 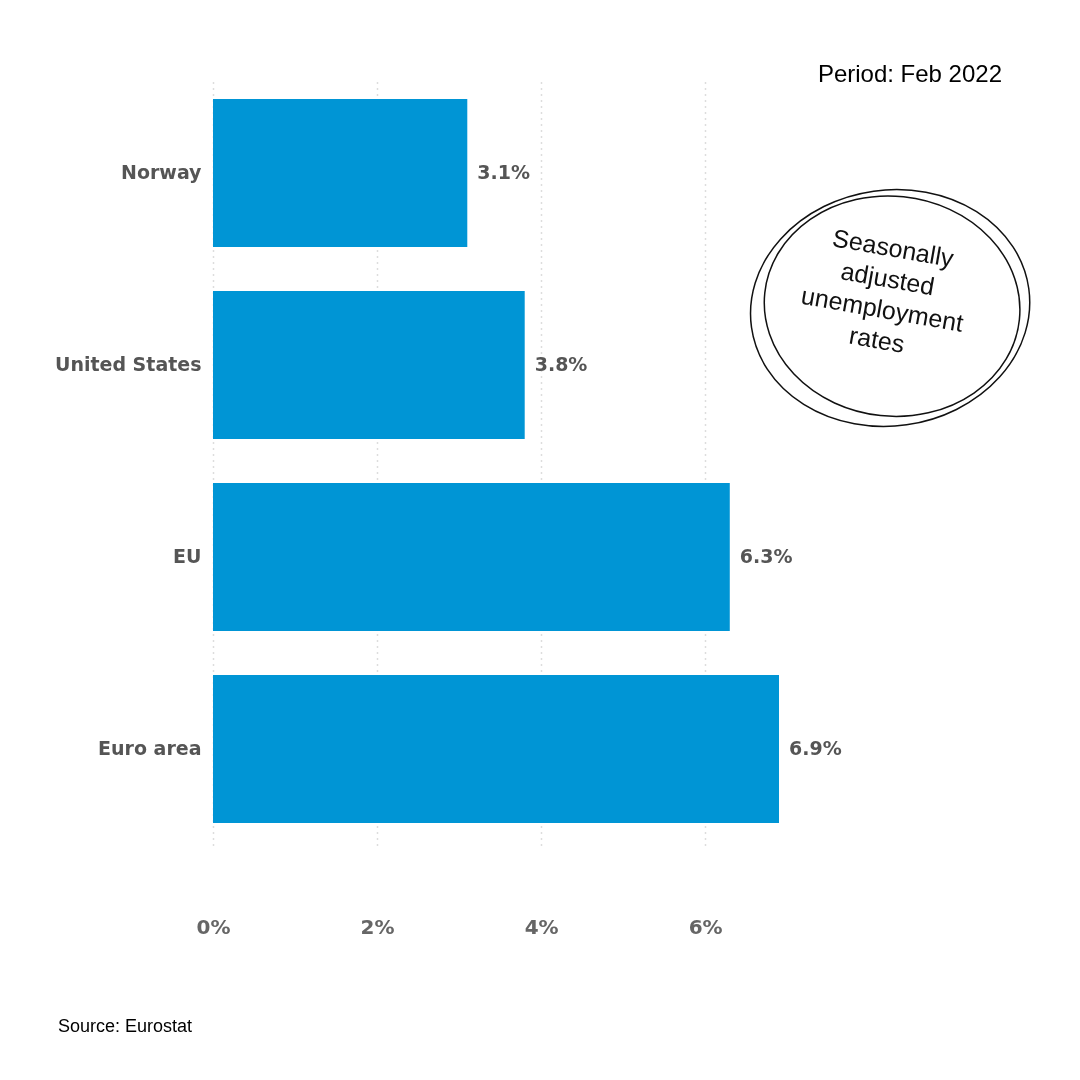 What do you see at coordinates (128, 364) in the screenshot?
I see `y-tick-label: United States` at bounding box center [128, 364].